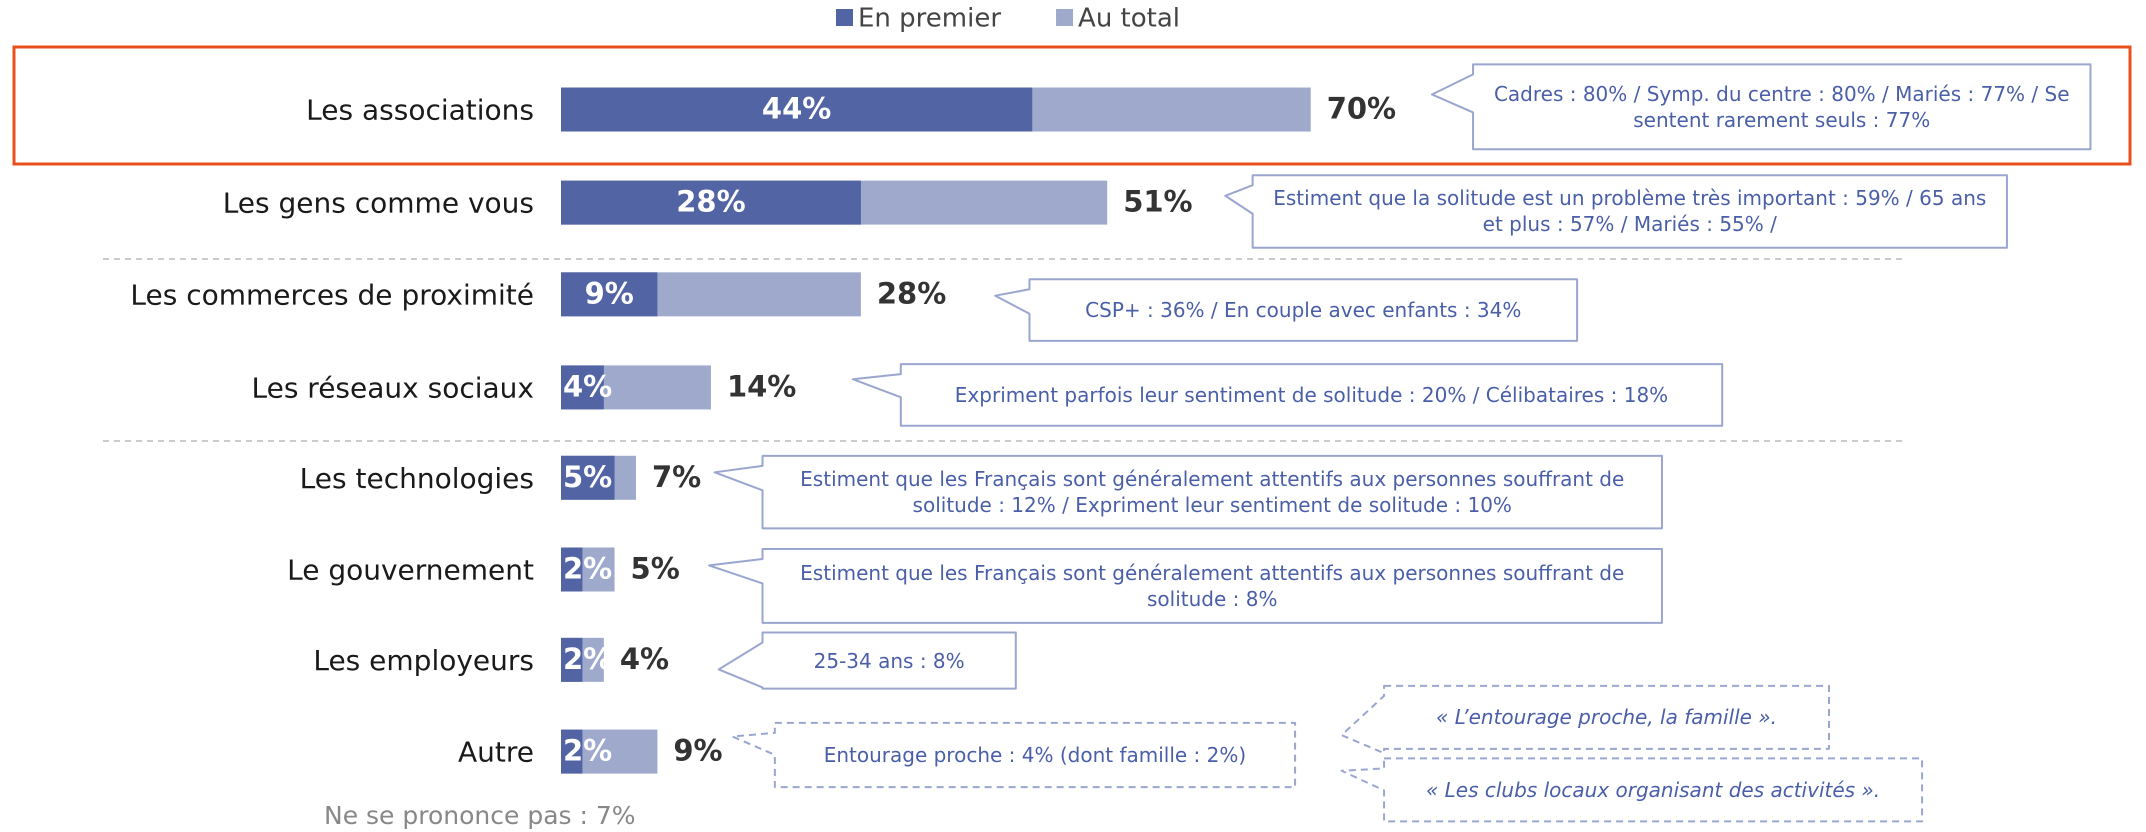  I want to click on category-label: Les réseaux sociaux, so click(392, 387).